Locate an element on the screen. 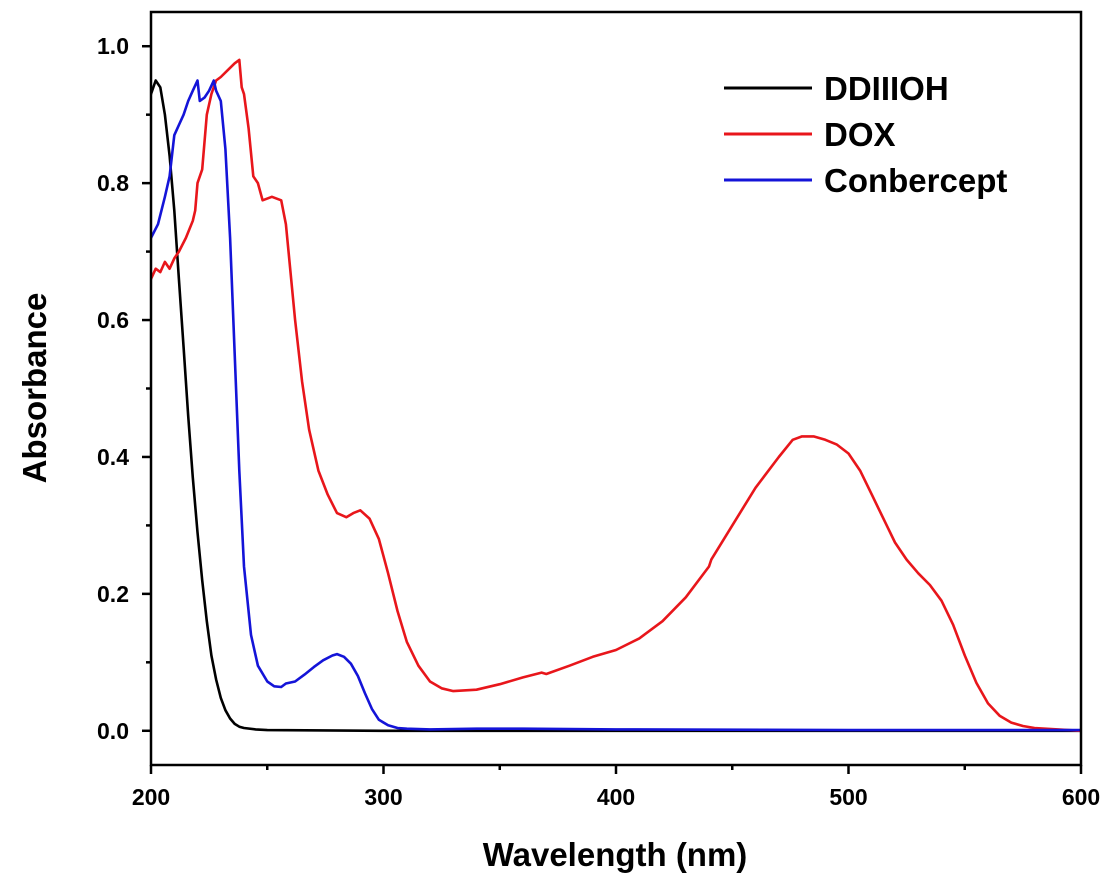  legend-label-dox: DOX is located at coordinates (860, 134).